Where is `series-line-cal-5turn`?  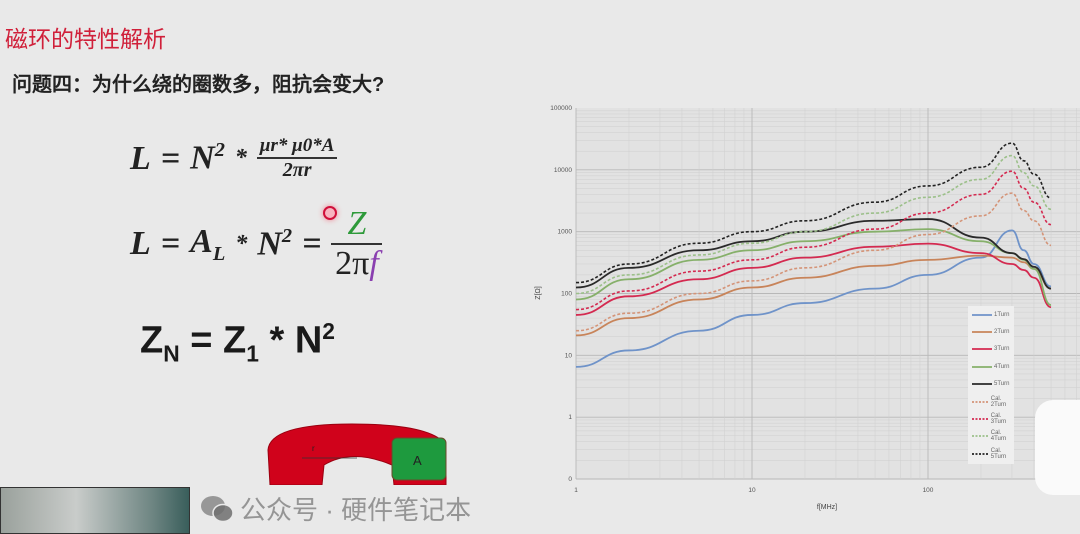
series-line-cal-5turn is located at coordinates (814, 213).